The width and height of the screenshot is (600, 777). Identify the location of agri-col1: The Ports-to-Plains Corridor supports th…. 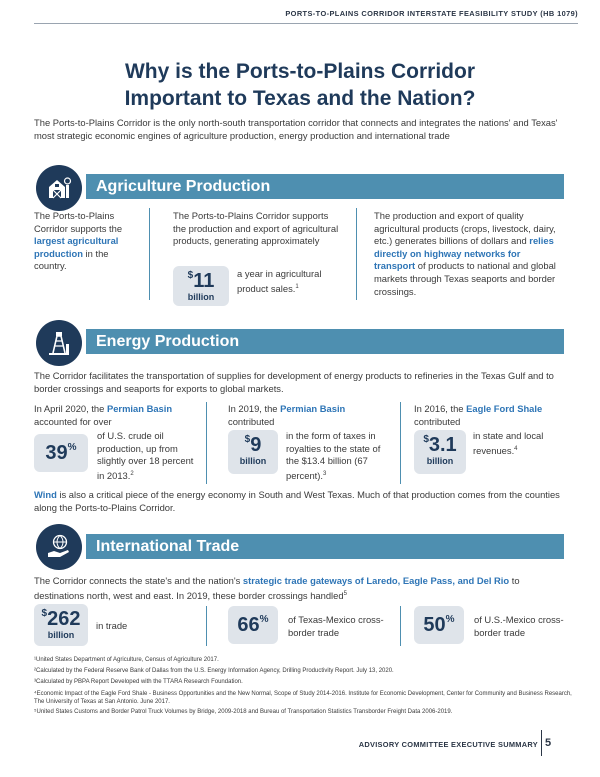
(82, 241).